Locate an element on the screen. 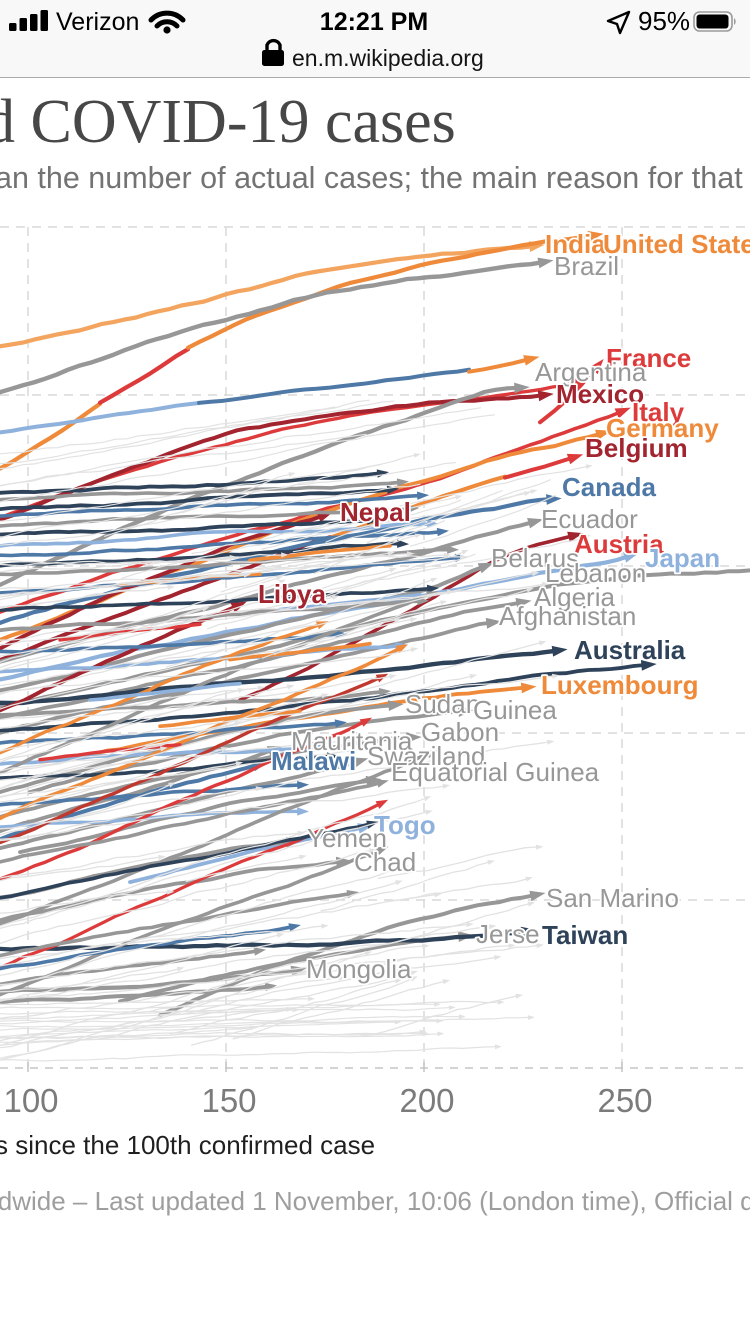  svg-text: San Marino is located at coordinates (612, 898).